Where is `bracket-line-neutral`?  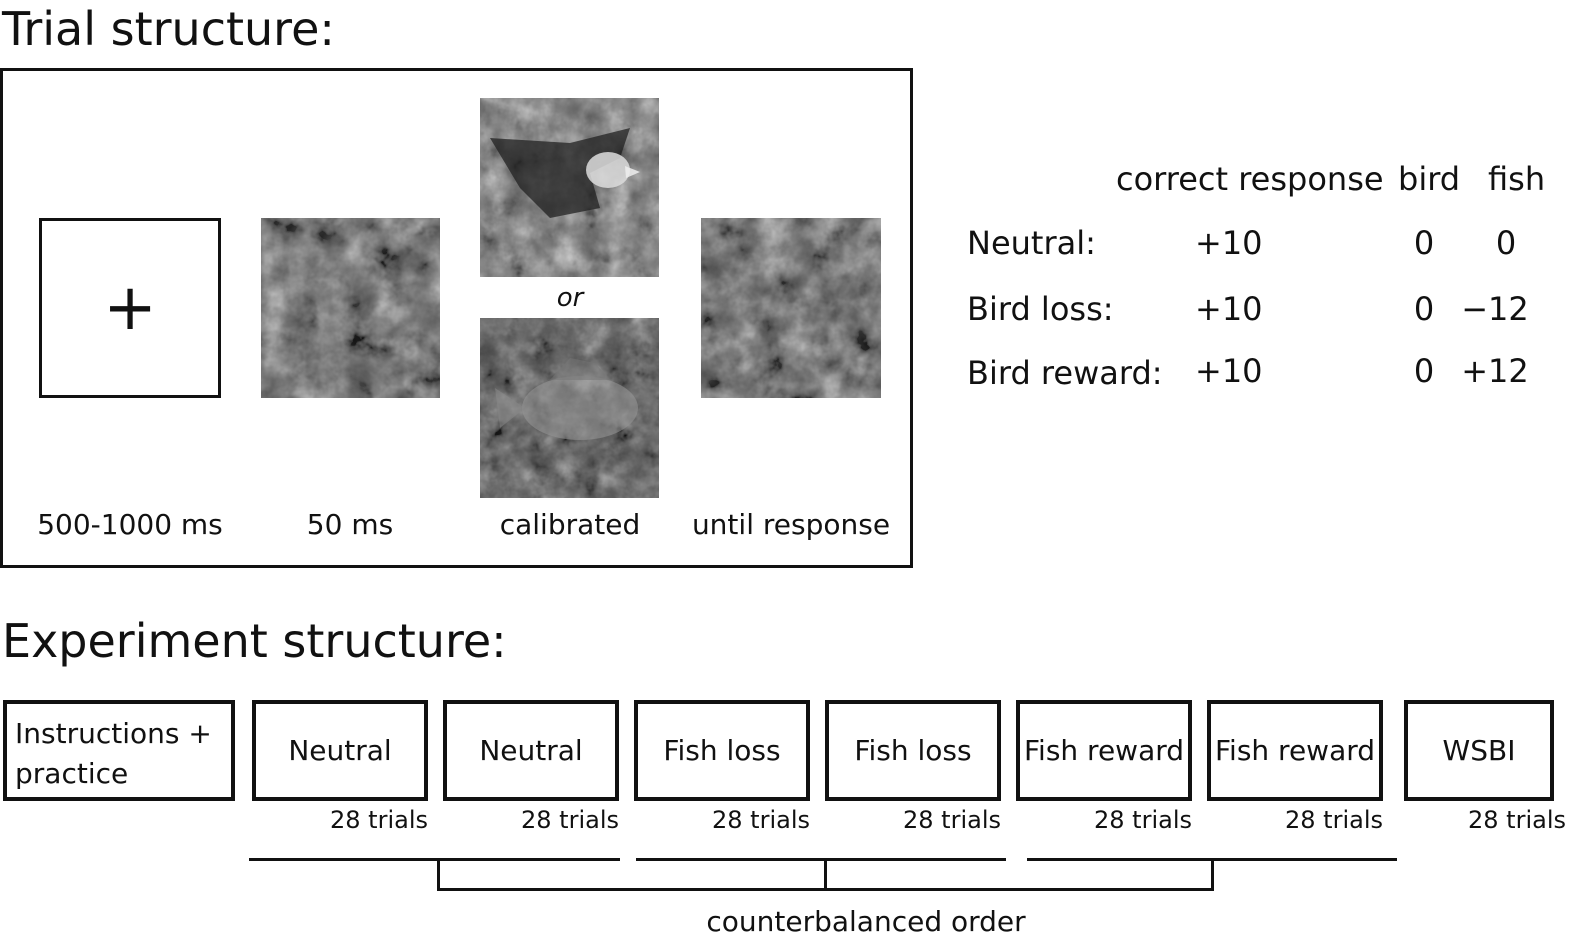 bracket-line-neutral is located at coordinates (434, 859).